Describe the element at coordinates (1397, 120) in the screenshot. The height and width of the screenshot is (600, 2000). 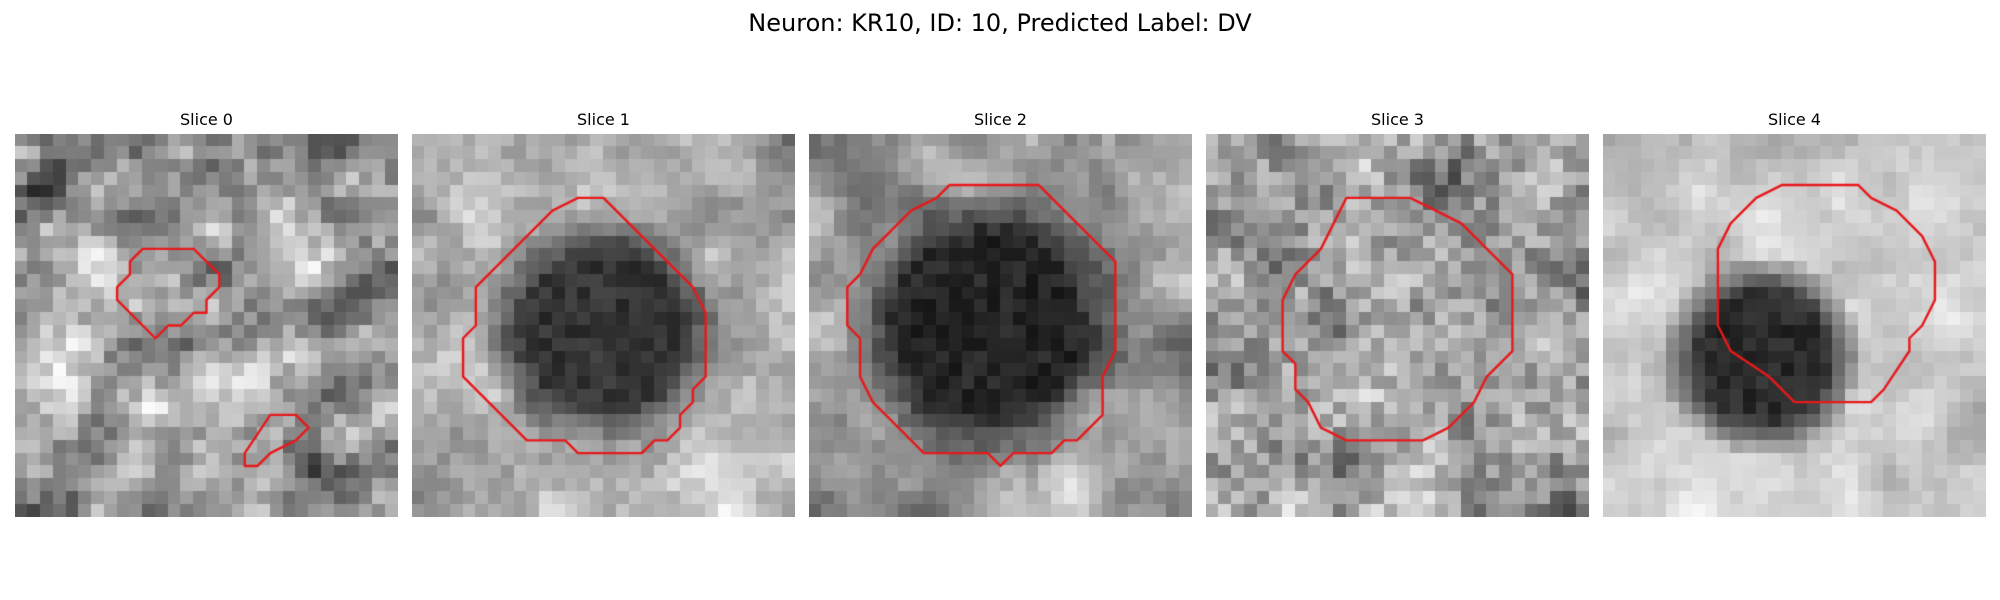
I see `slice-title: Slice 3` at that location.